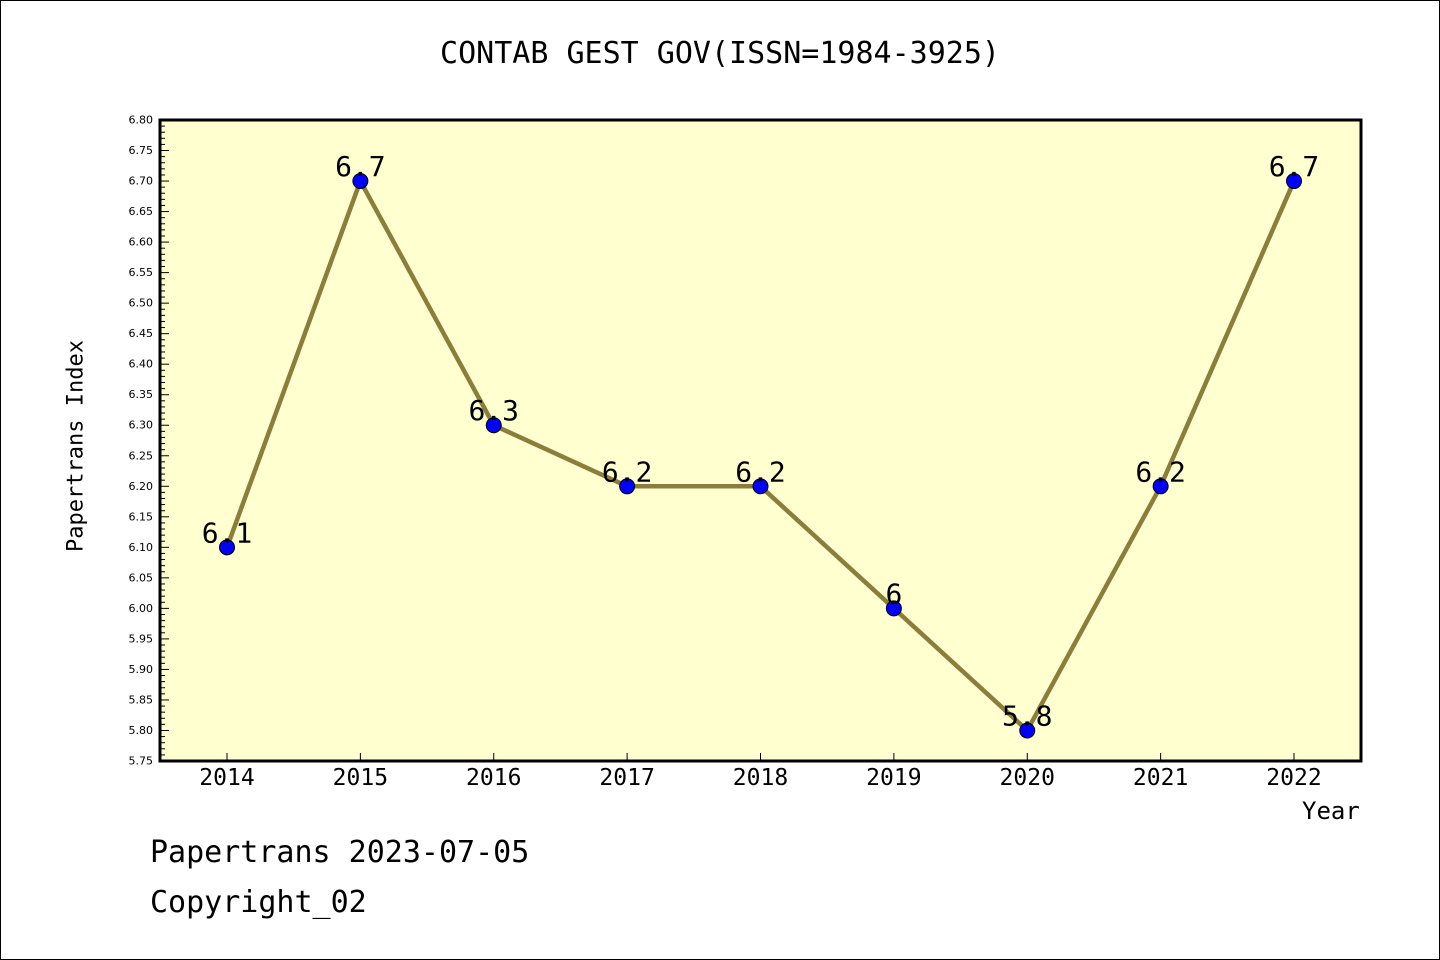 This screenshot has height=960, width=1440. I want to click on data-label: 5.8, so click(1027, 715).